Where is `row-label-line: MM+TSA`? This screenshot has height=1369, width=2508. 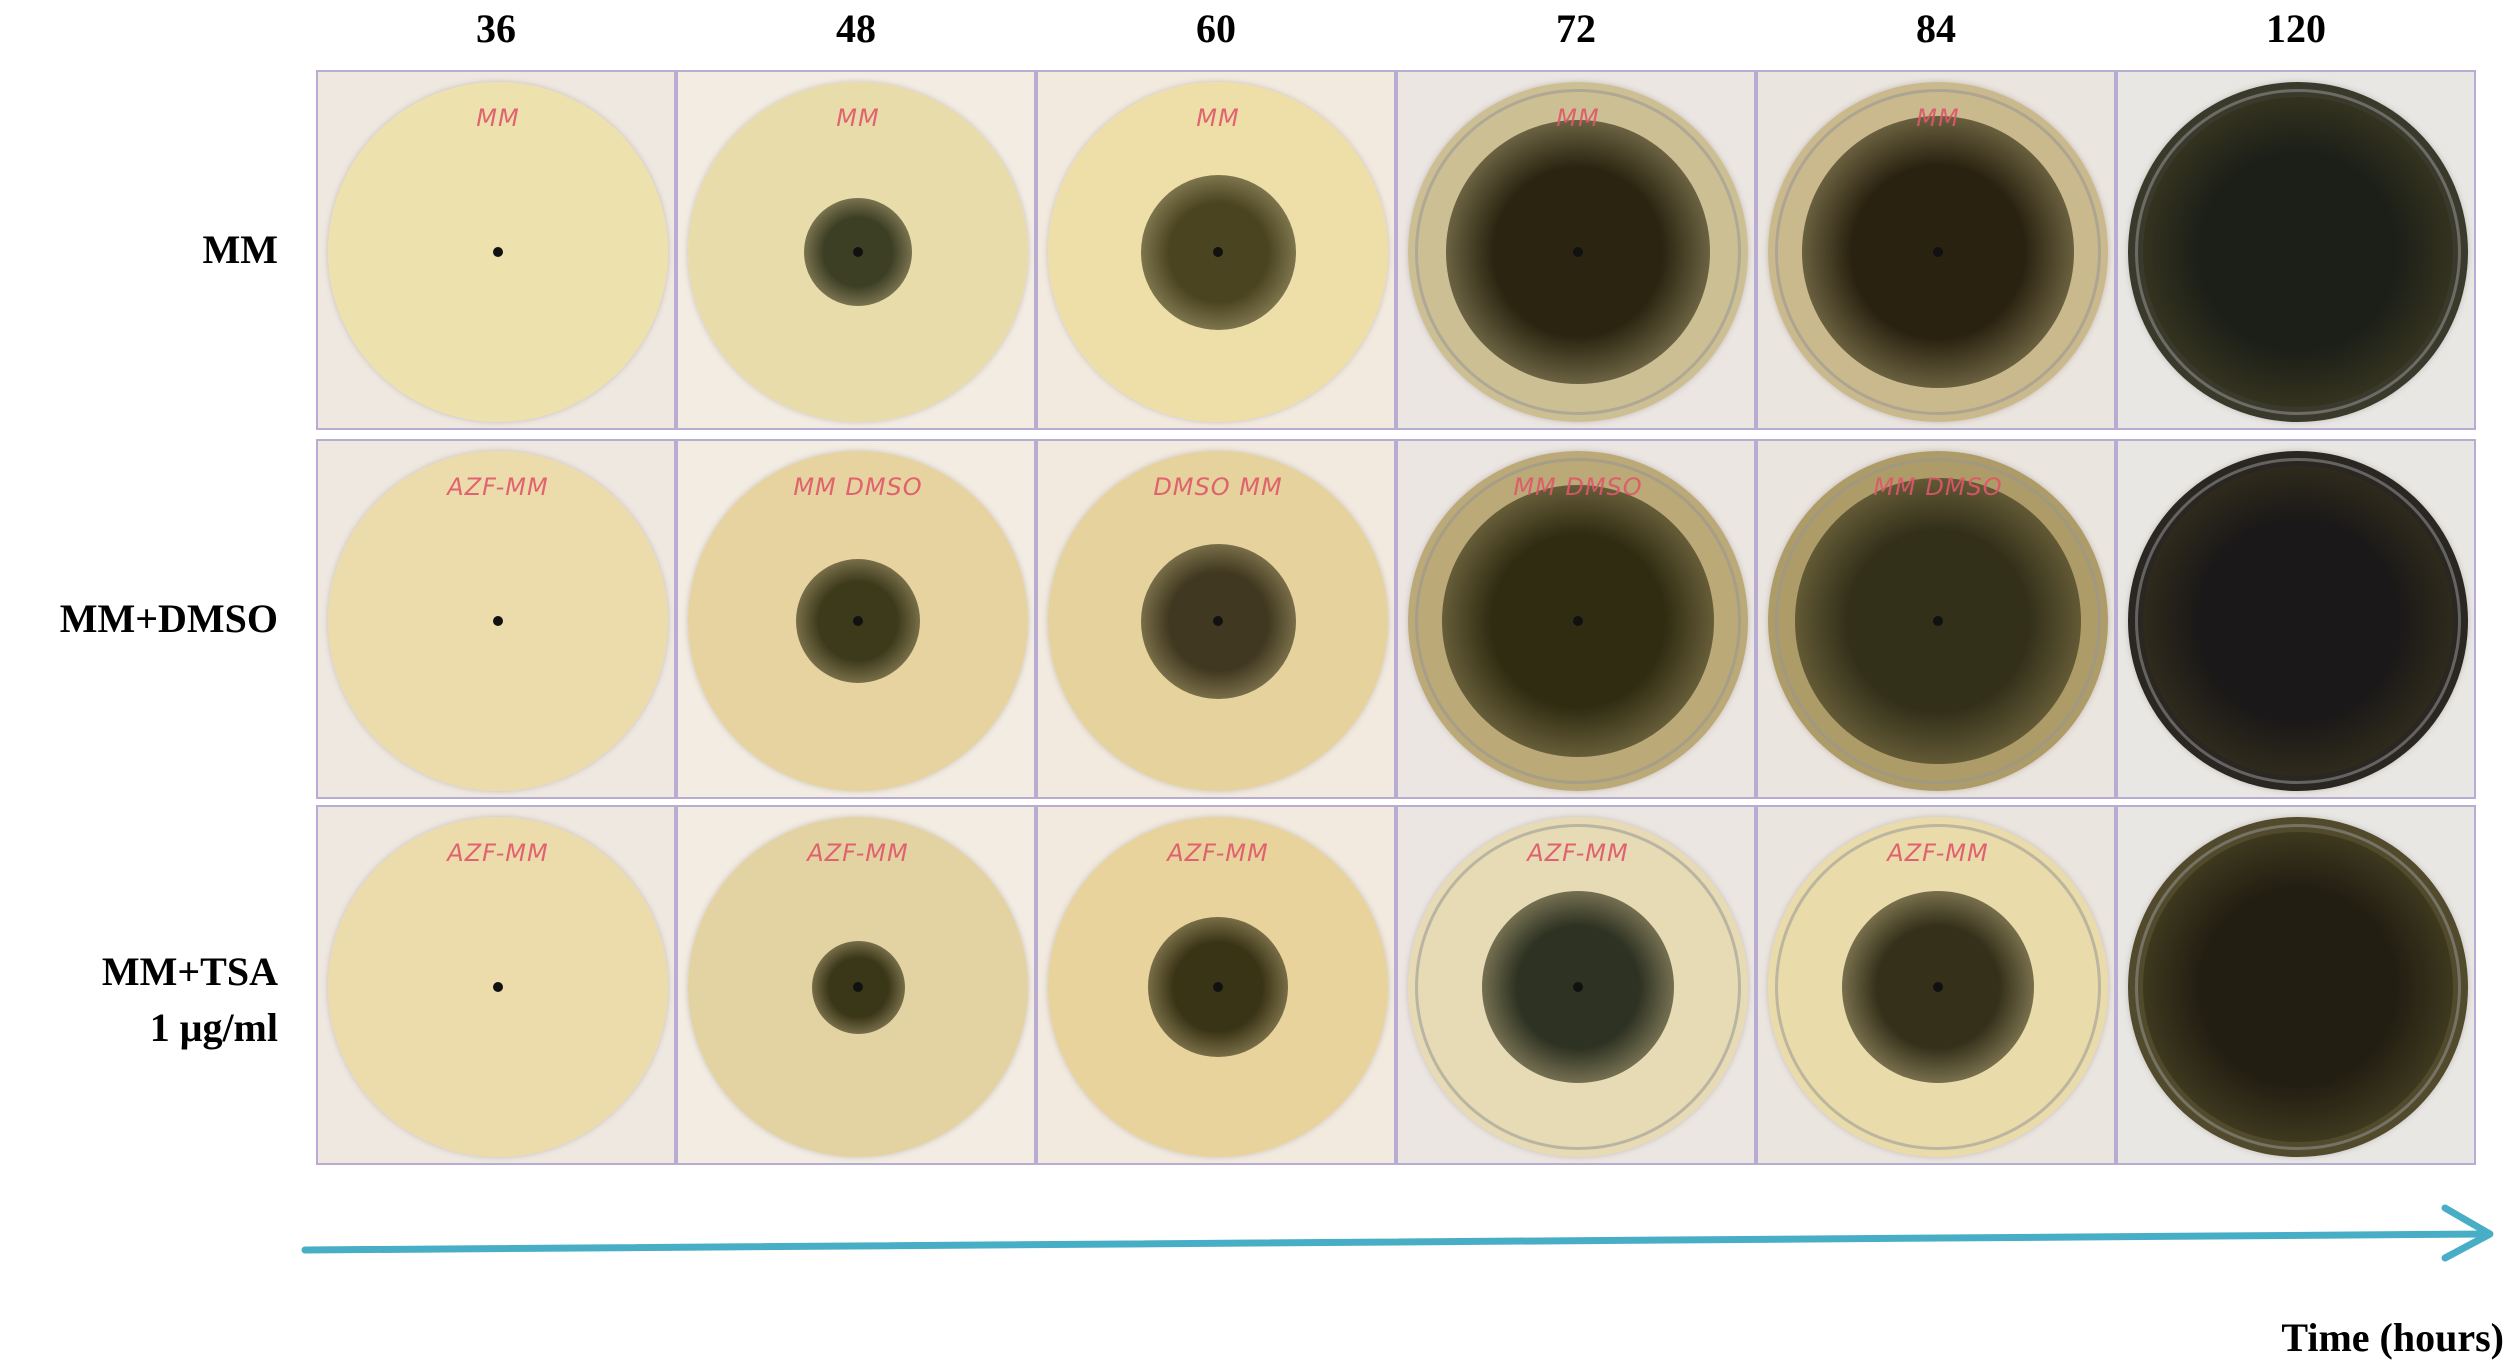
row-label-line: MM+TSA is located at coordinates (189, 971).